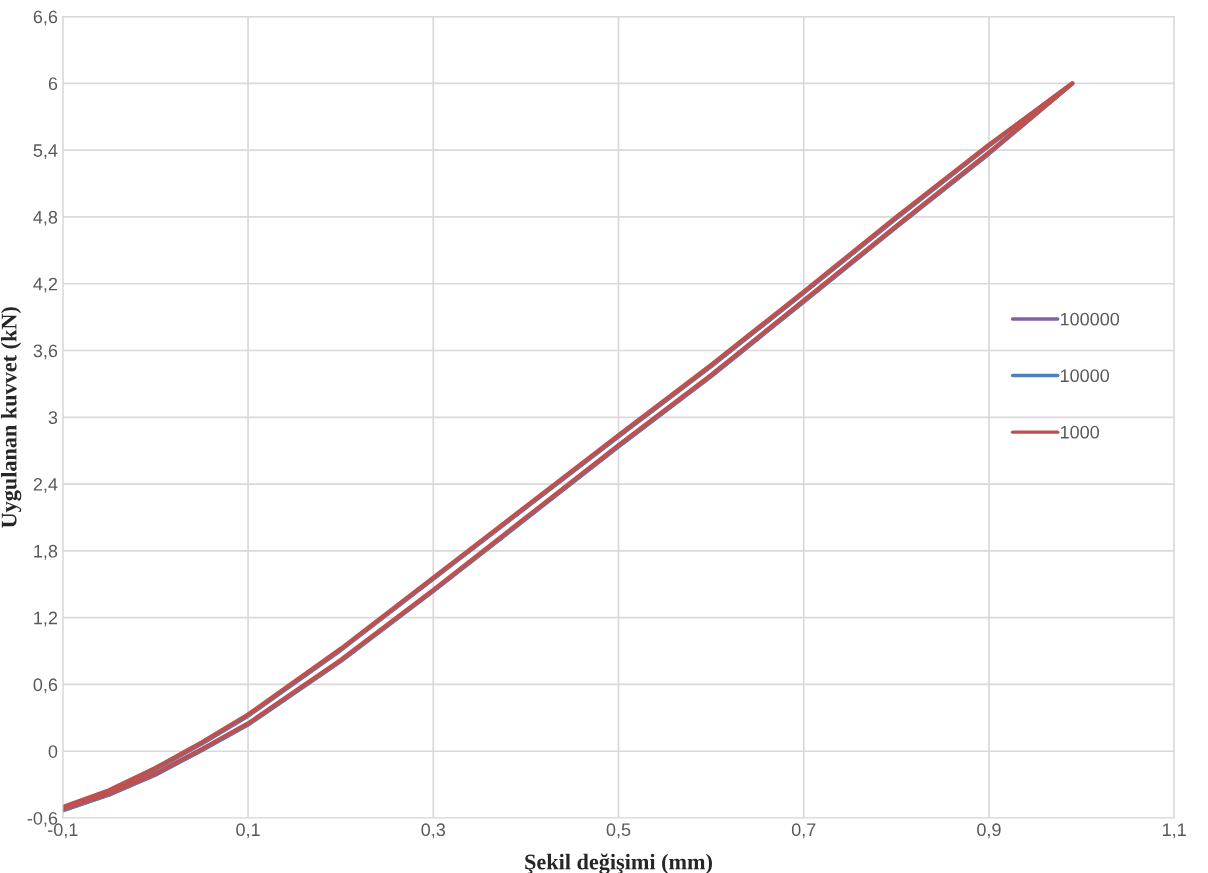 Image resolution: width=1208 pixels, height=873 pixels. Describe the element at coordinates (45, 686) in the screenshot. I see `y-tick-label: 0,6` at that location.